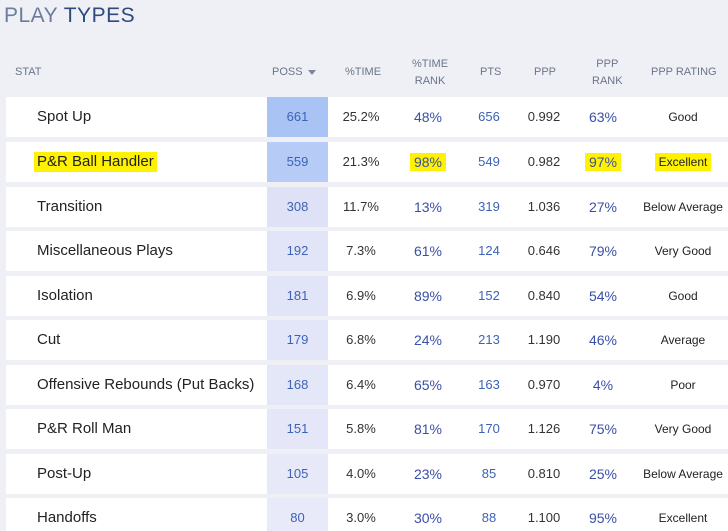 This screenshot has height=531, width=728. I want to click on row-poss: 80, so click(297, 514).